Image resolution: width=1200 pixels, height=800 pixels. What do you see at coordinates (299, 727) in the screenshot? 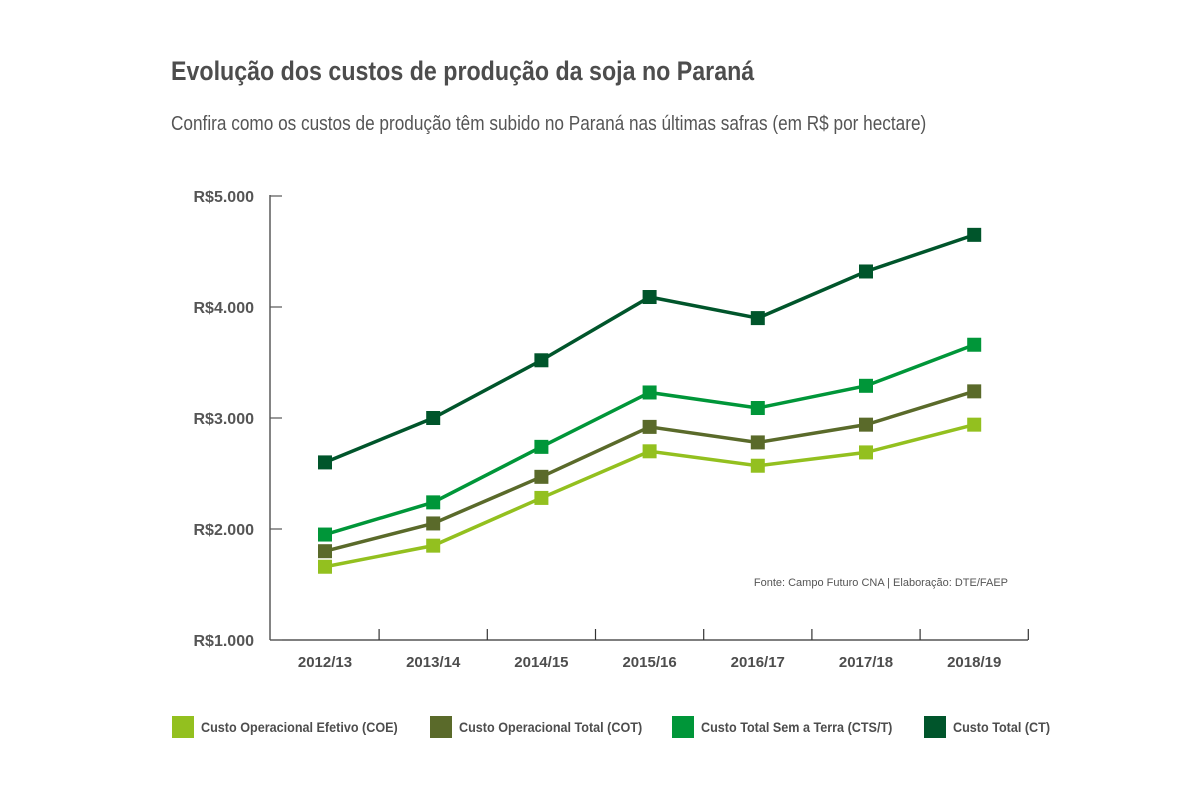
I see `legend-label: Custo Operacional Efetivo (COE)` at bounding box center [299, 727].